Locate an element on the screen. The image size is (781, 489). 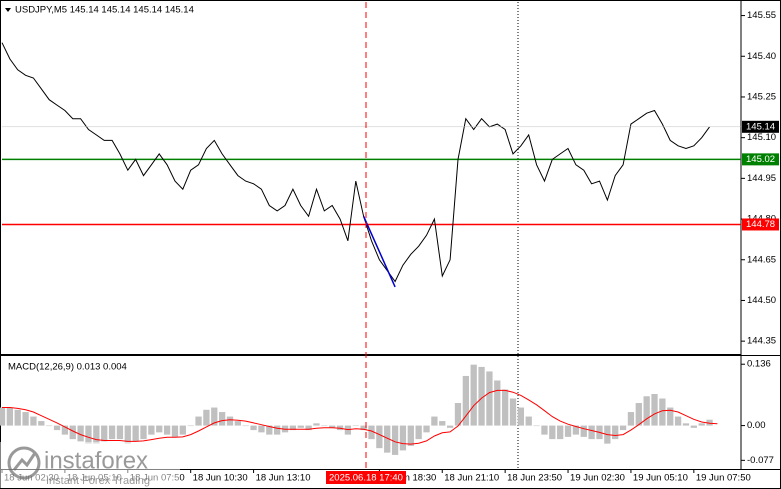
logo-ring is located at coordinates (24, 463).